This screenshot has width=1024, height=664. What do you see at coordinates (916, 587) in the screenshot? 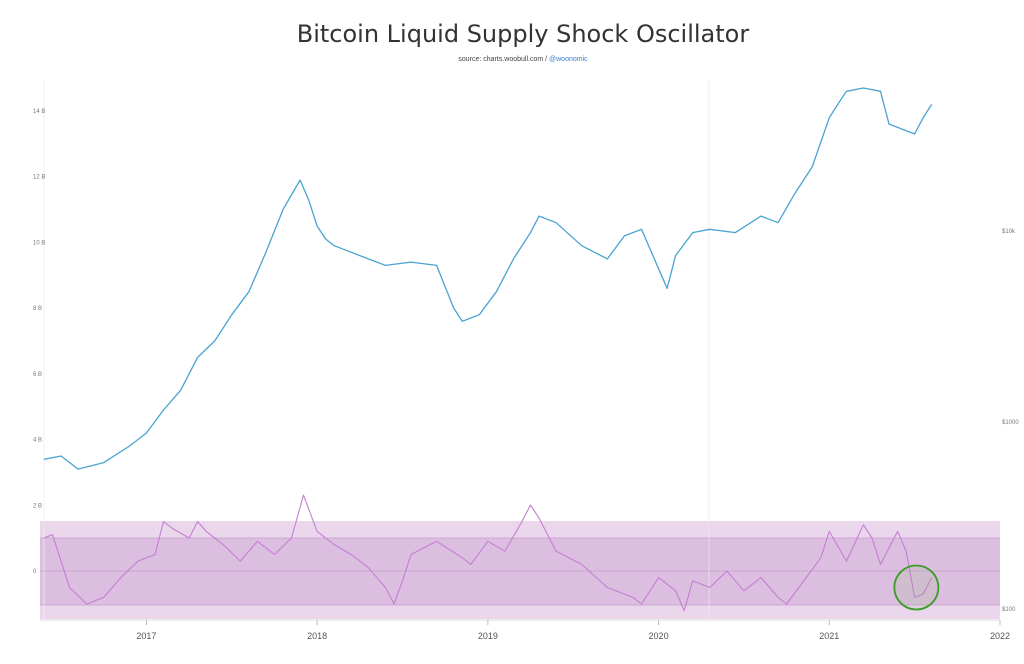
I see `highlight-circle` at bounding box center [916, 587].